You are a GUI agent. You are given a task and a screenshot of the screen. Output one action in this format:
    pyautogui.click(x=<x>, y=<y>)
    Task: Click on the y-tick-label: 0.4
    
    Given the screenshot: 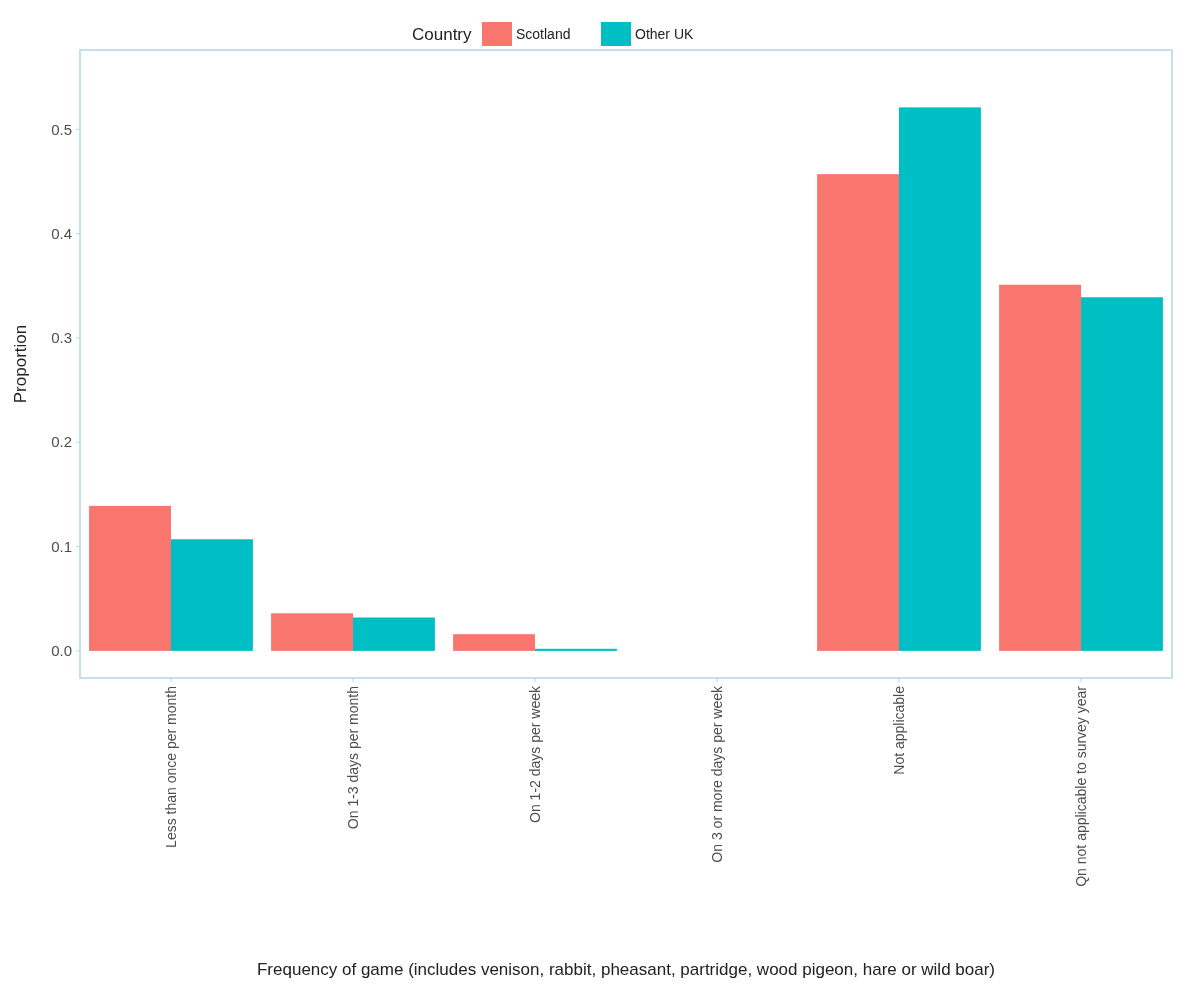 What is the action you would take?
    pyautogui.click(x=61, y=233)
    